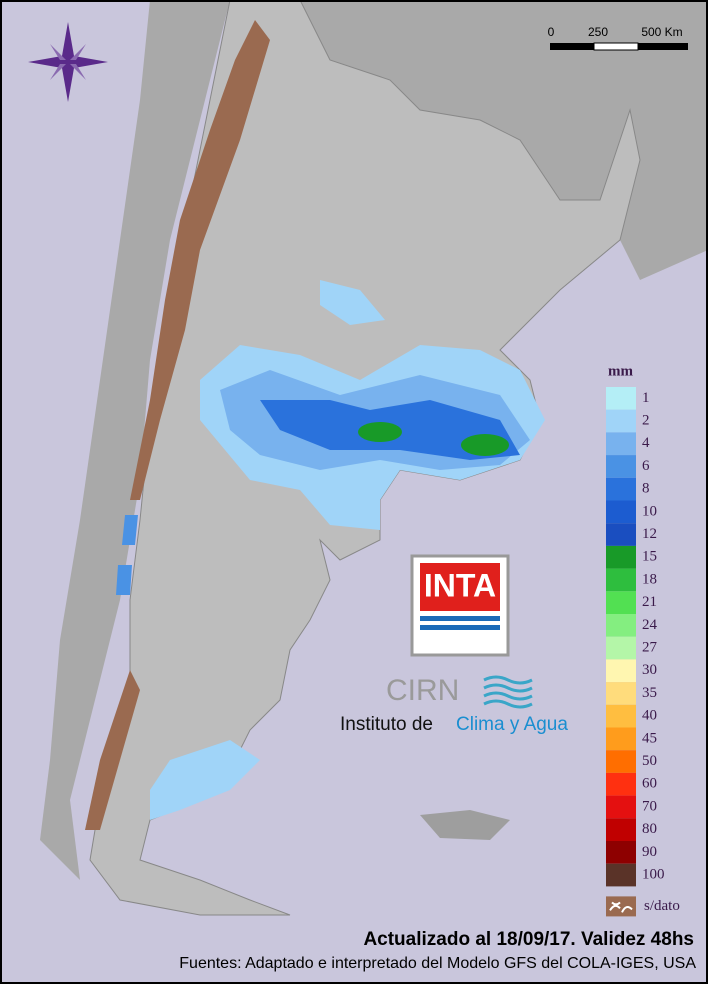 The width and height of the screenshot is (708, 984). What do you see at coordinates (512, 724) in the screenshot?
I see `institute-highlight: Clima y Agua` at bounding box center [512, 724].